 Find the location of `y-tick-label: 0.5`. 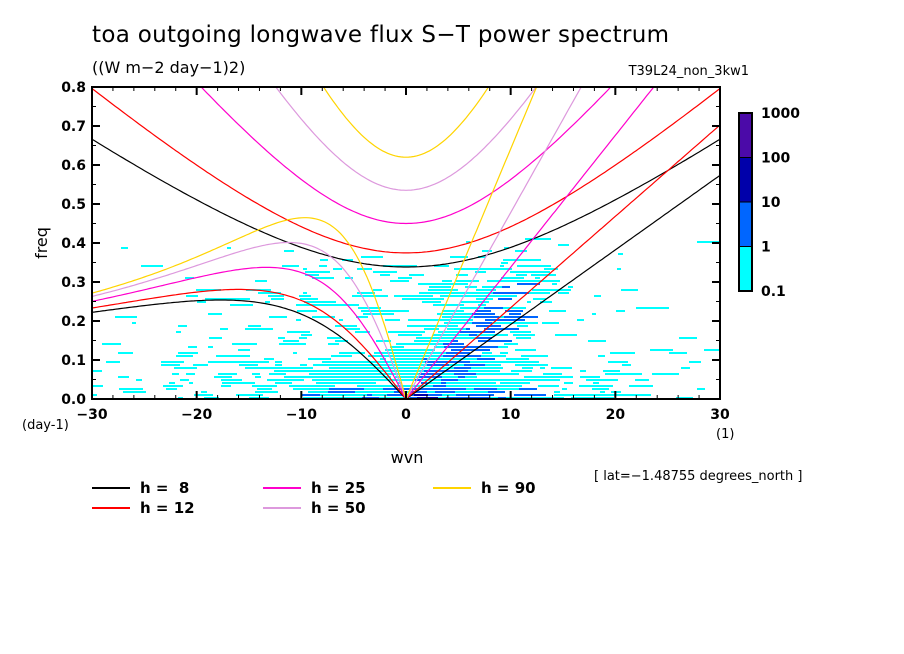

y-tick-label: 0.5 is located at coordinates (73, 205).